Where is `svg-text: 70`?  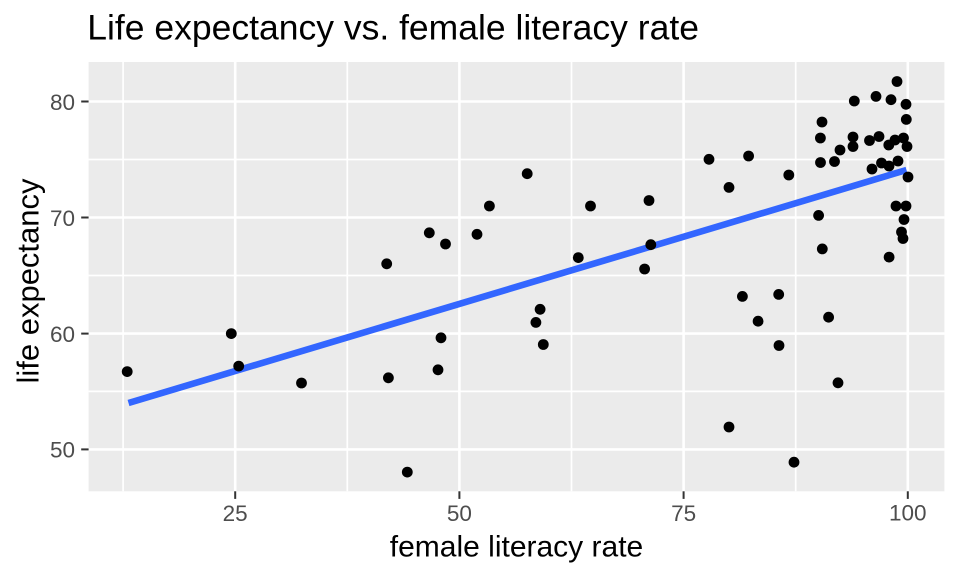 svg-text: 70 is located at coordinates (62, 218).